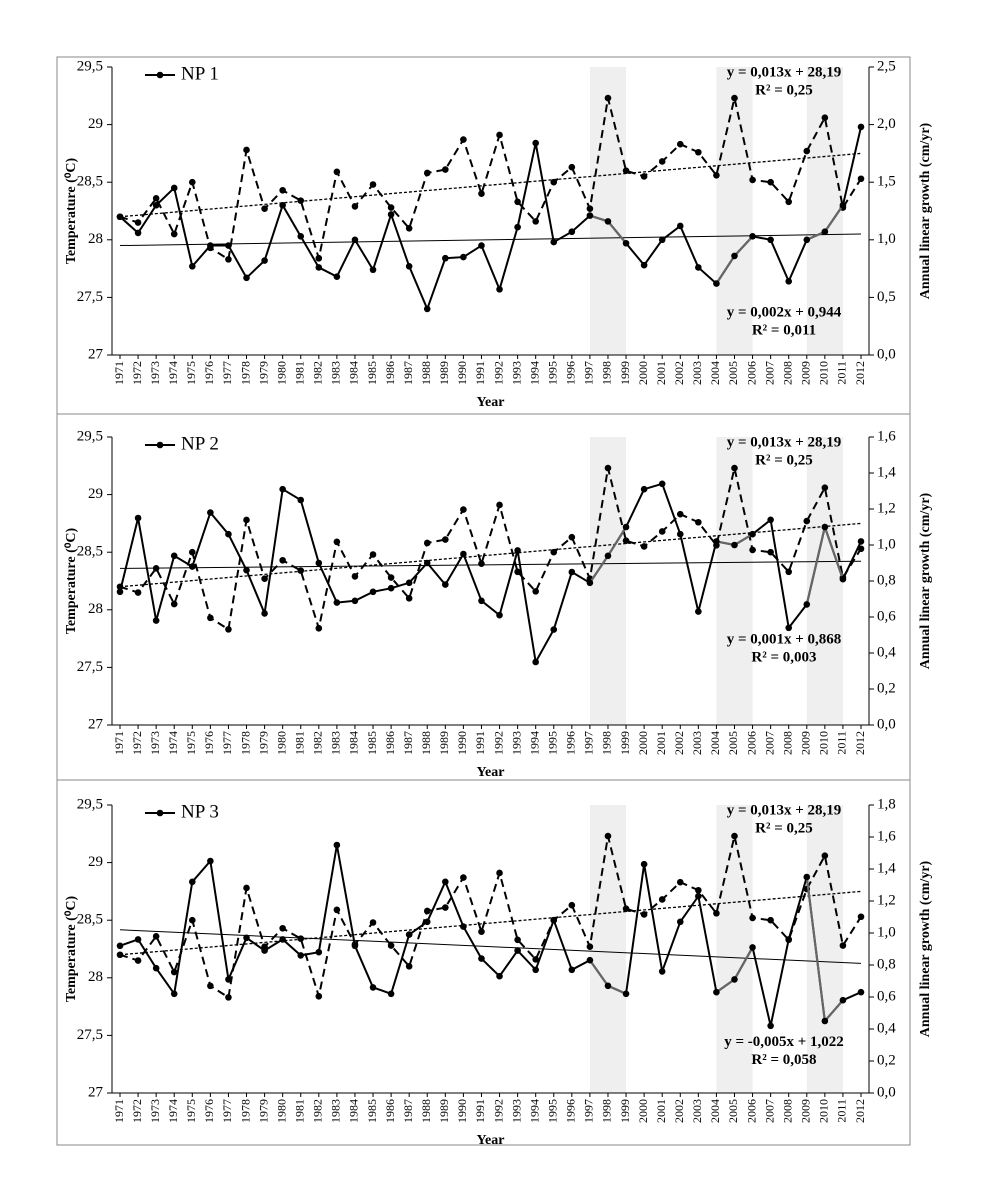  I want to click on x-tick-label: 1974, so click(173, 1111).